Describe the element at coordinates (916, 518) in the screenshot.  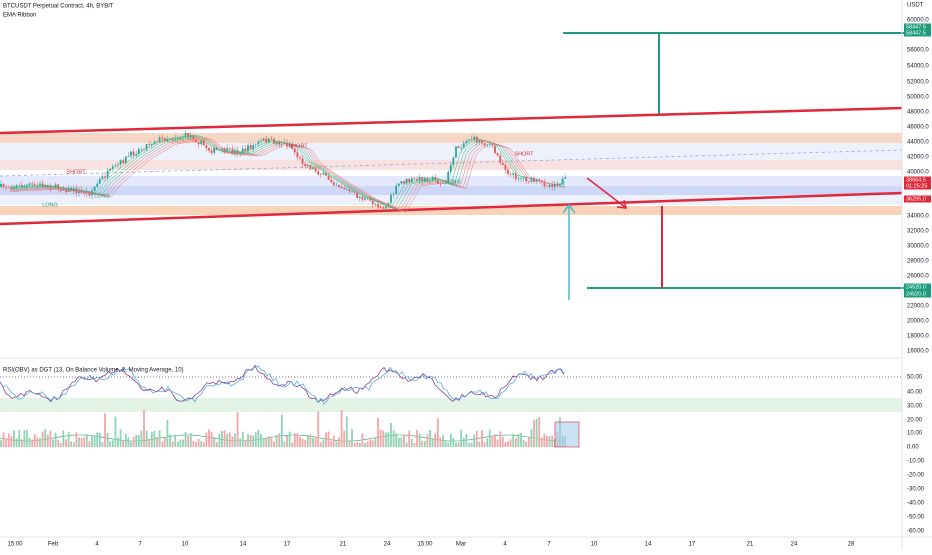
I see `osc-label: -50.00` at that location.